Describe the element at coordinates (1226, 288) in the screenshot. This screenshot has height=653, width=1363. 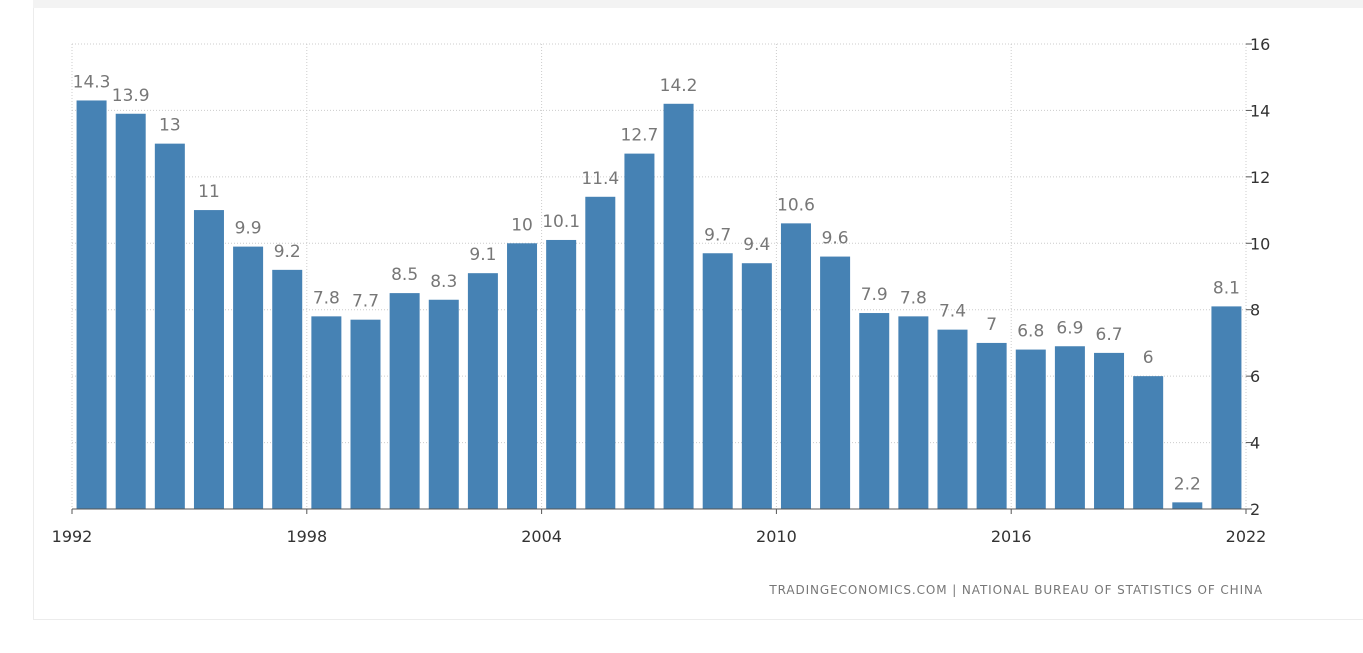
I see `data-label: 8.1` at that location.